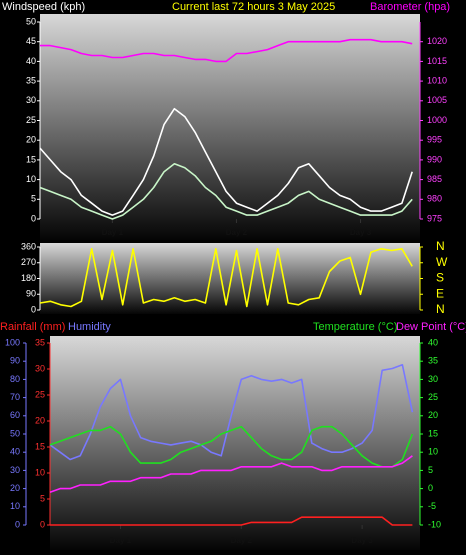 This screenshot has height=555, width=466. What do you see at coordinates (31, 61) in the screenshot?
I see `y-tick-label: 40` at bounding box center [31, 61].